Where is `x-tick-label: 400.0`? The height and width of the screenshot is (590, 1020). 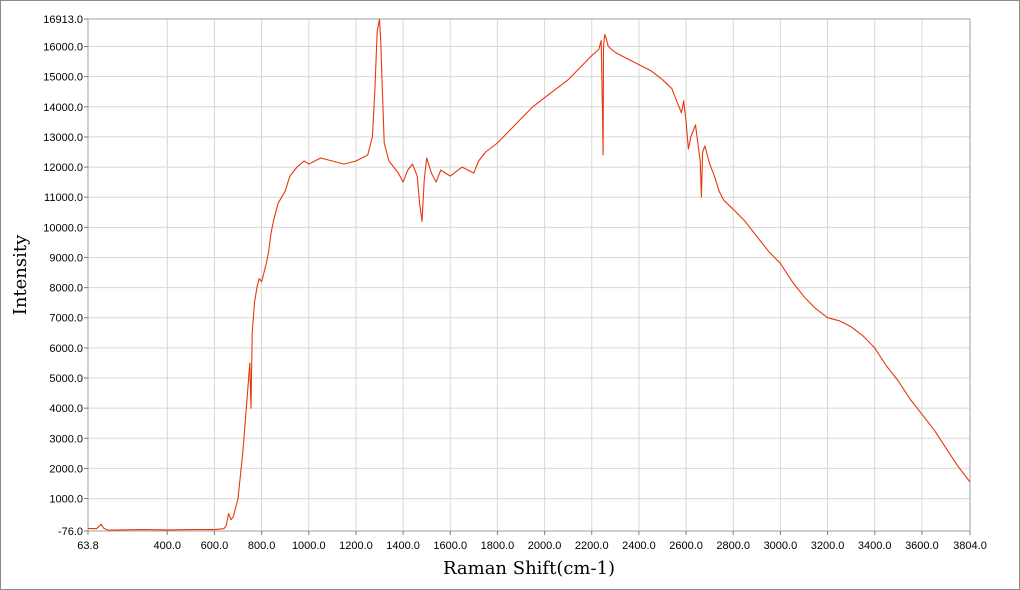 x-tick-label: 400.0 is located at coordinates (168, 546).